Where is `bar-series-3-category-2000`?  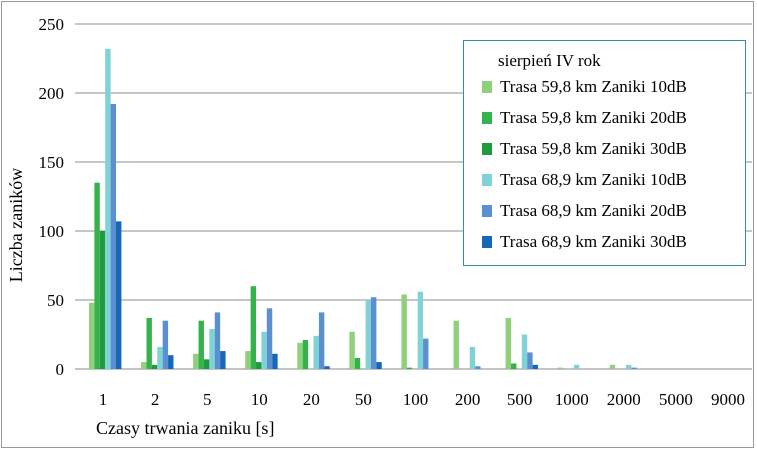 bar-series-3-category-2000 is located at coordinates (628, 366).